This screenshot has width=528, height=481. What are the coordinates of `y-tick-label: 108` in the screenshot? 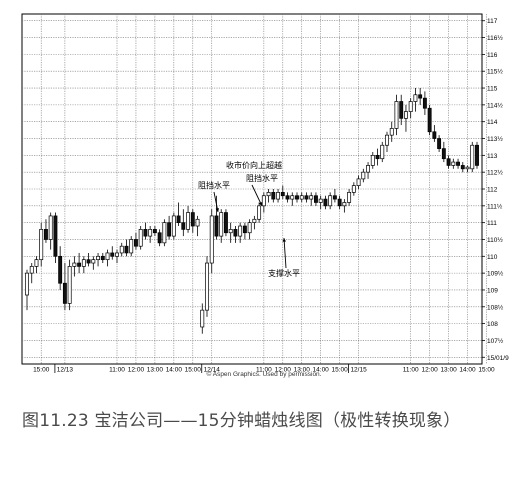 It's located at (492, 324).